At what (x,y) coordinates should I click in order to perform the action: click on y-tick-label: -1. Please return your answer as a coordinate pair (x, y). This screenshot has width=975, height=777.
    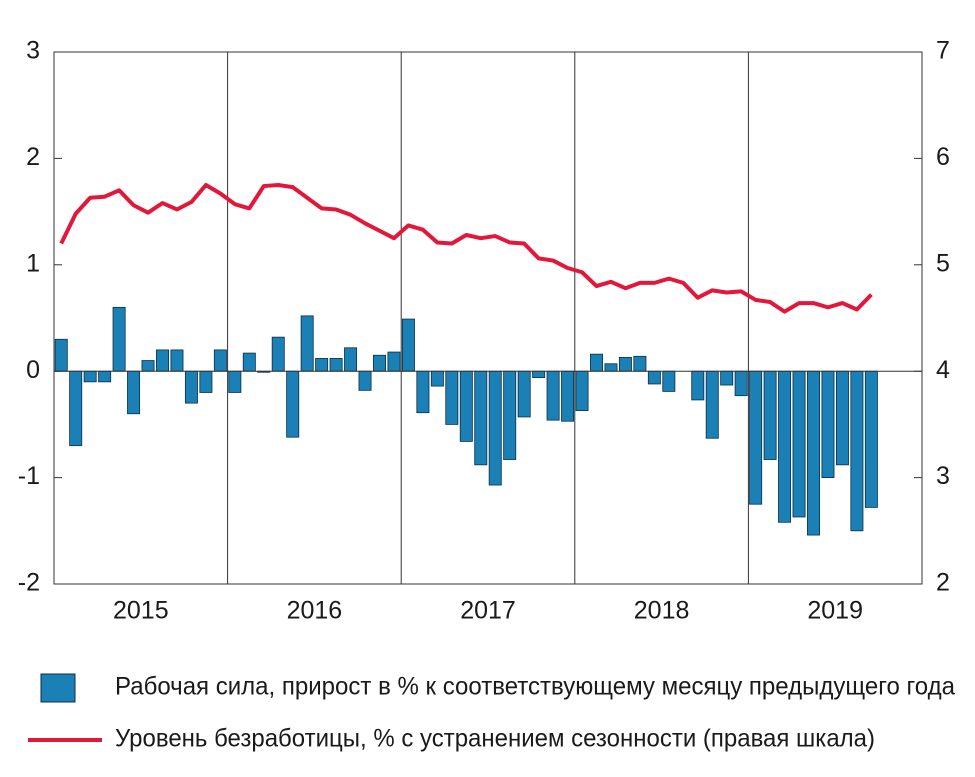
    Looking at the image, I should click on (29, 476).